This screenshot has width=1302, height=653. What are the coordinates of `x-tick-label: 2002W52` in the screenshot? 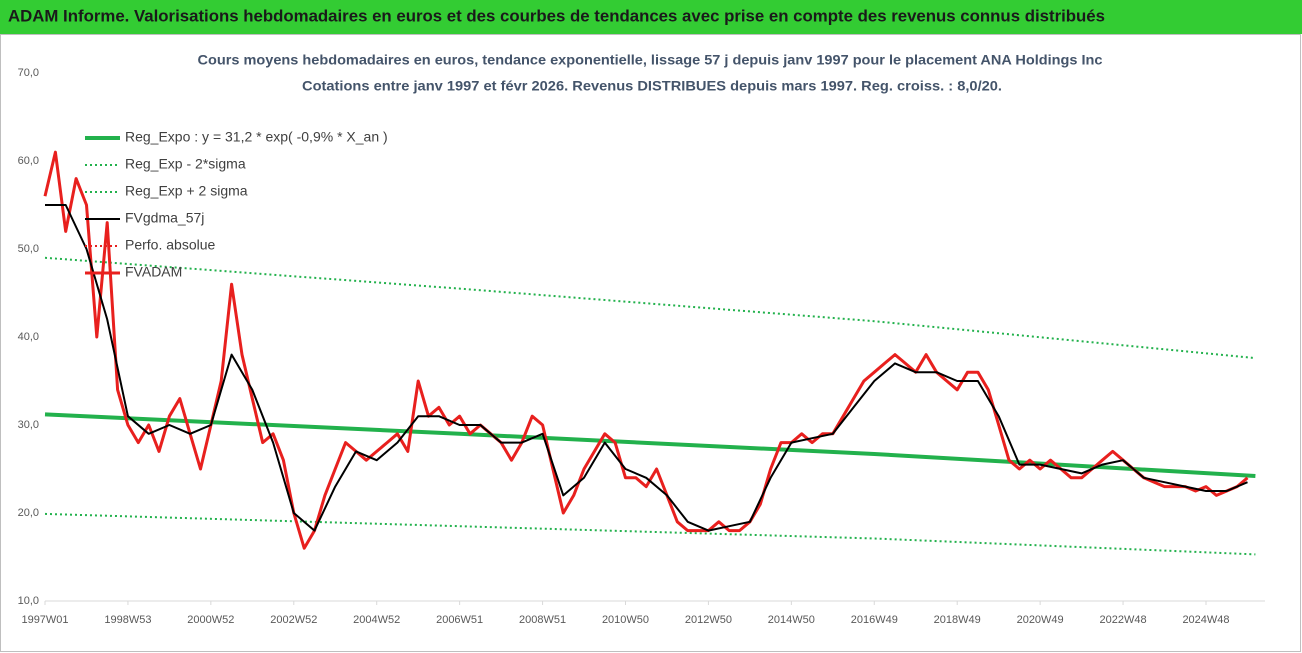 It's located at (293, 620).